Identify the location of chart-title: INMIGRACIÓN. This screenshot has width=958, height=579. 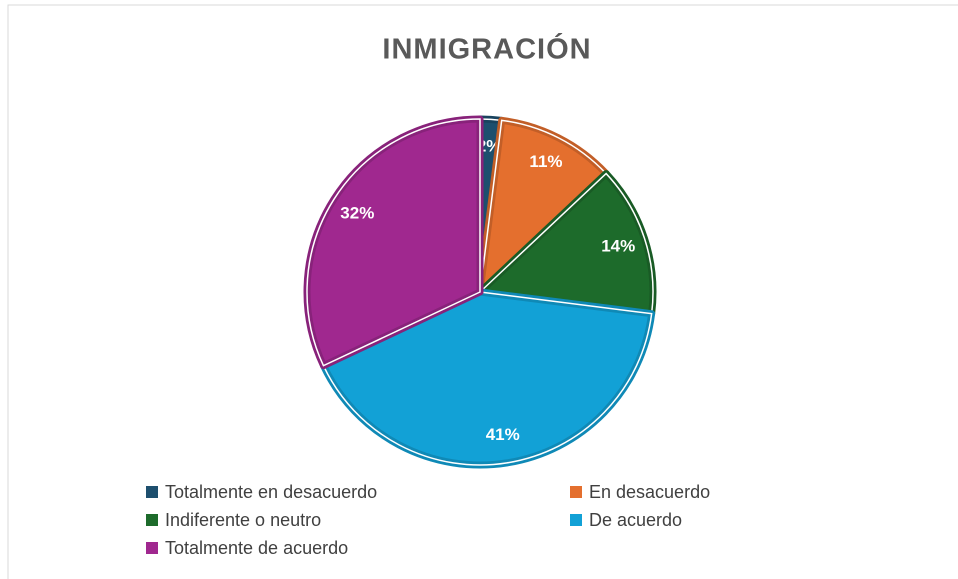
(486, 49).